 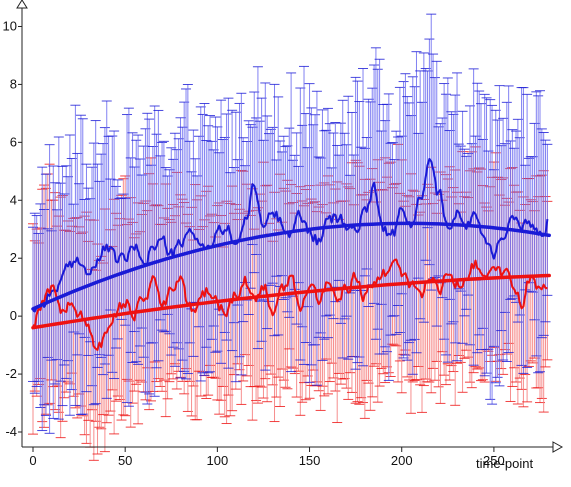 I want to click on y-tick-label: -4, so click(x=11, y=431).